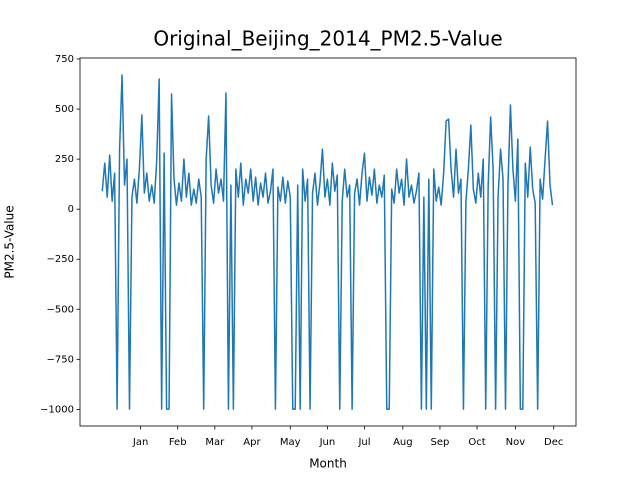 The width and height of the screenshot is (640, 484). Describe the element at coordinates (290, 442) in the screenshot. I see `x-tick-label: May` at that location.